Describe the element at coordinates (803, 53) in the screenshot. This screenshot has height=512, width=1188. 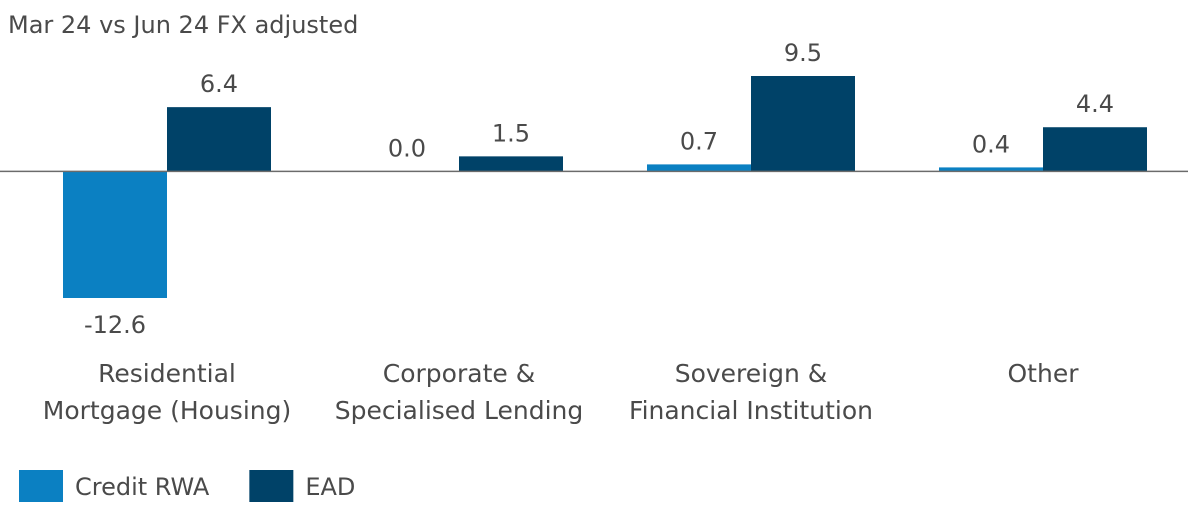
I see `value-label: 9.5` at that location.